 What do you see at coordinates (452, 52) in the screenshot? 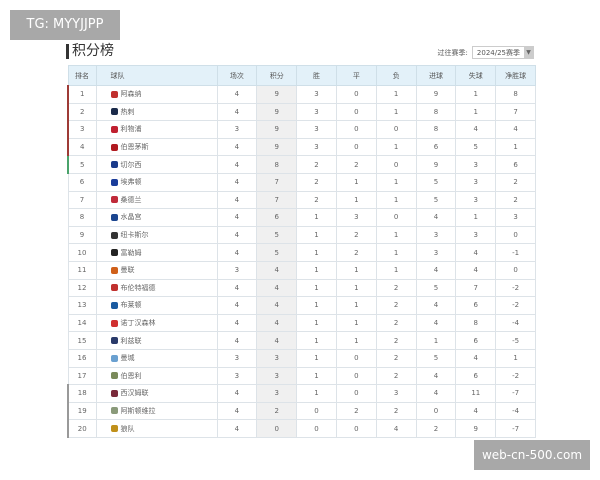
I see `season-label: 过往赛季:` at bounding box center [452, 52].